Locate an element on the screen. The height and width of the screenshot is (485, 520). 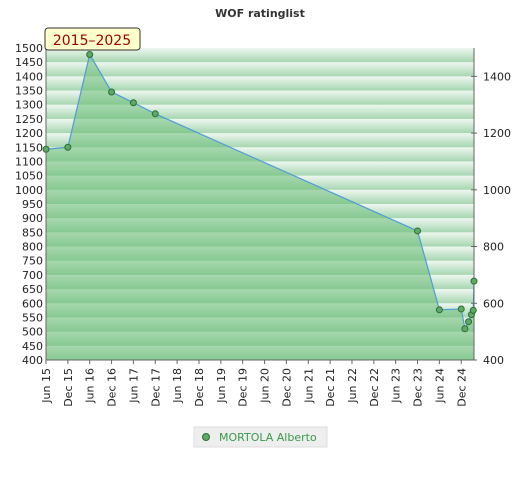
period-badge: 2015–2025 is located at coordinates (92, 39).